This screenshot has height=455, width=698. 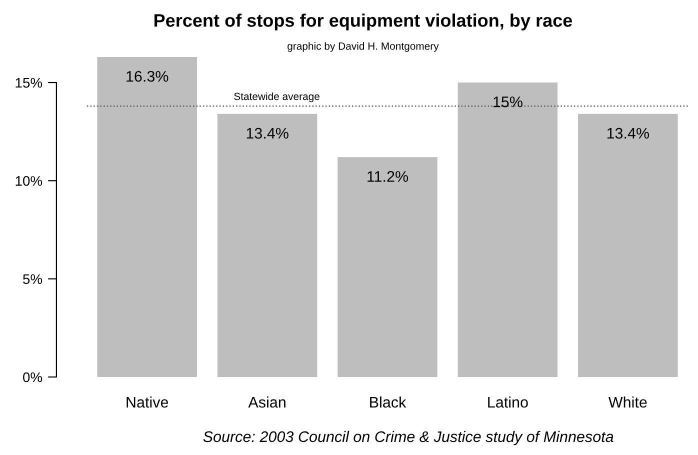 I want to click on y-tick-label: 15%, so click(x=29, y=83).